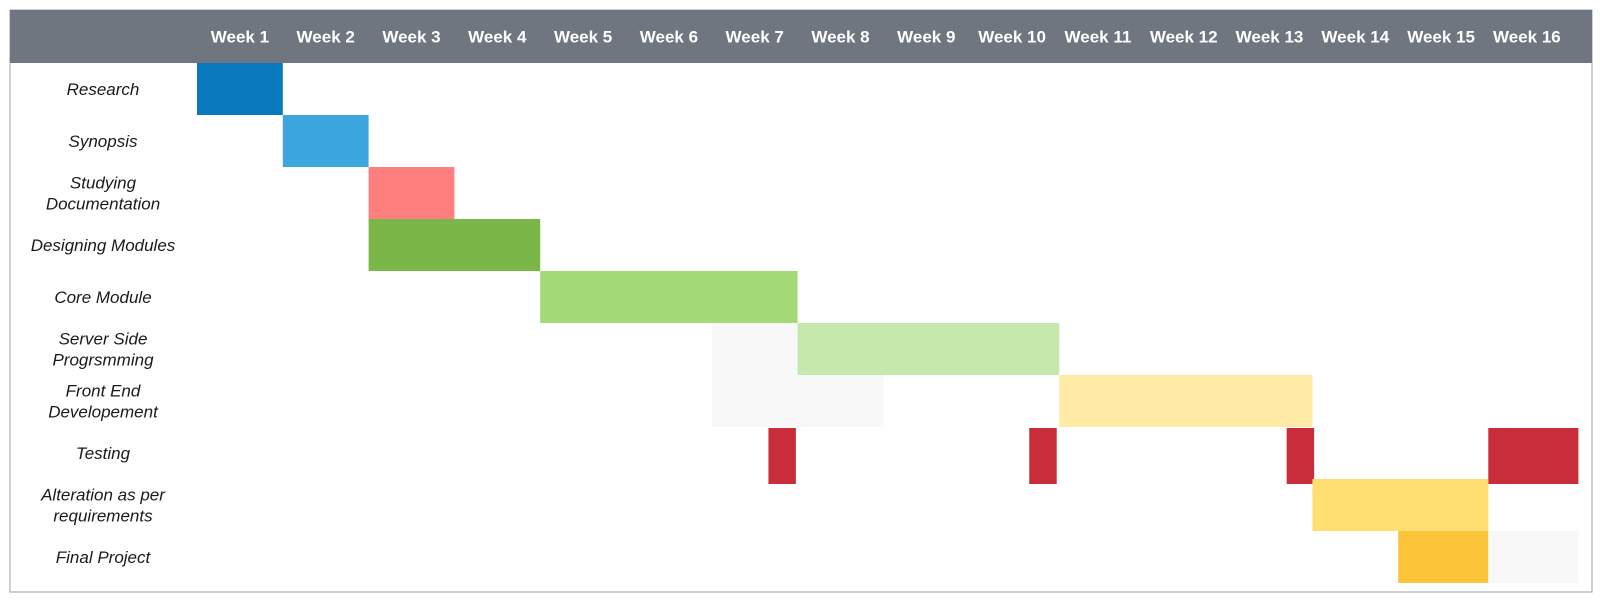 Image resolution: width=1600 pixels, height=600 pixels. I want to click on task-label: Documentation, so click(103, 204).